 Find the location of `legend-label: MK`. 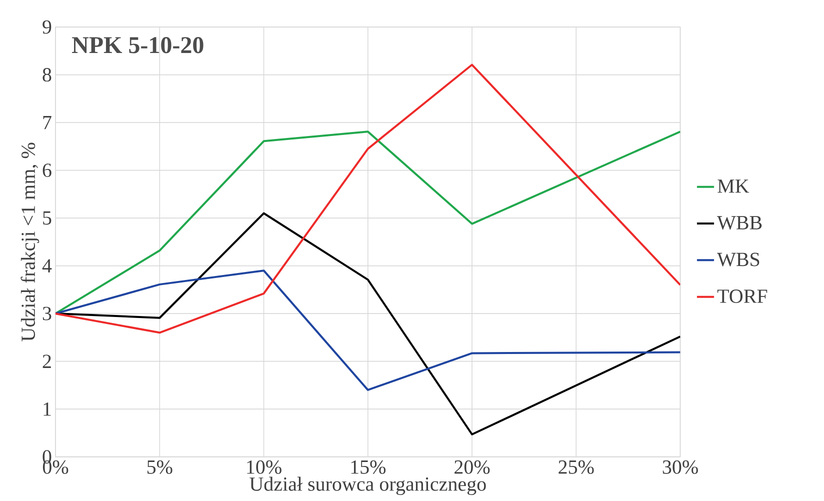

legend-label: MK is located at coordinates (734, 186).